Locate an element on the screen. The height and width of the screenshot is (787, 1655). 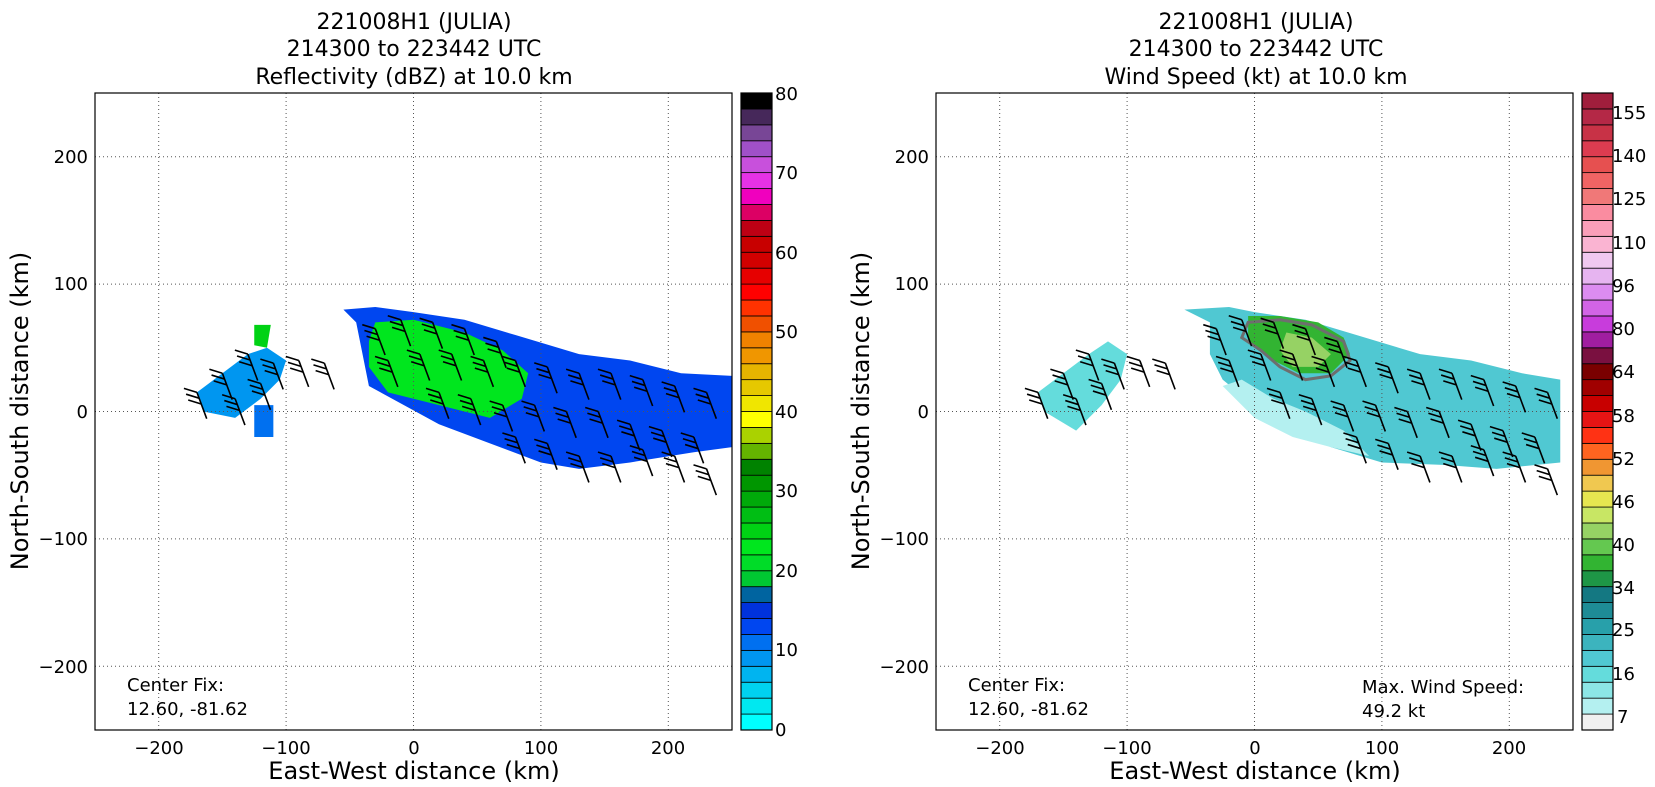
y-tick-label: 200 is located at coordinates (71, 157).